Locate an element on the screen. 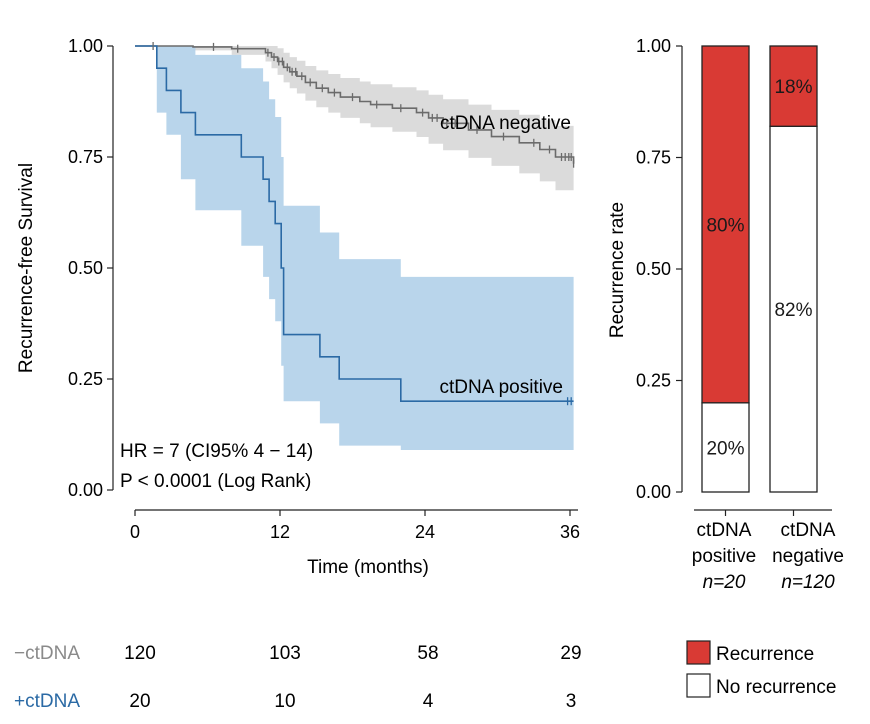  legend-label-no-recurrence: No recurrence is located at coordinates (776, 687).